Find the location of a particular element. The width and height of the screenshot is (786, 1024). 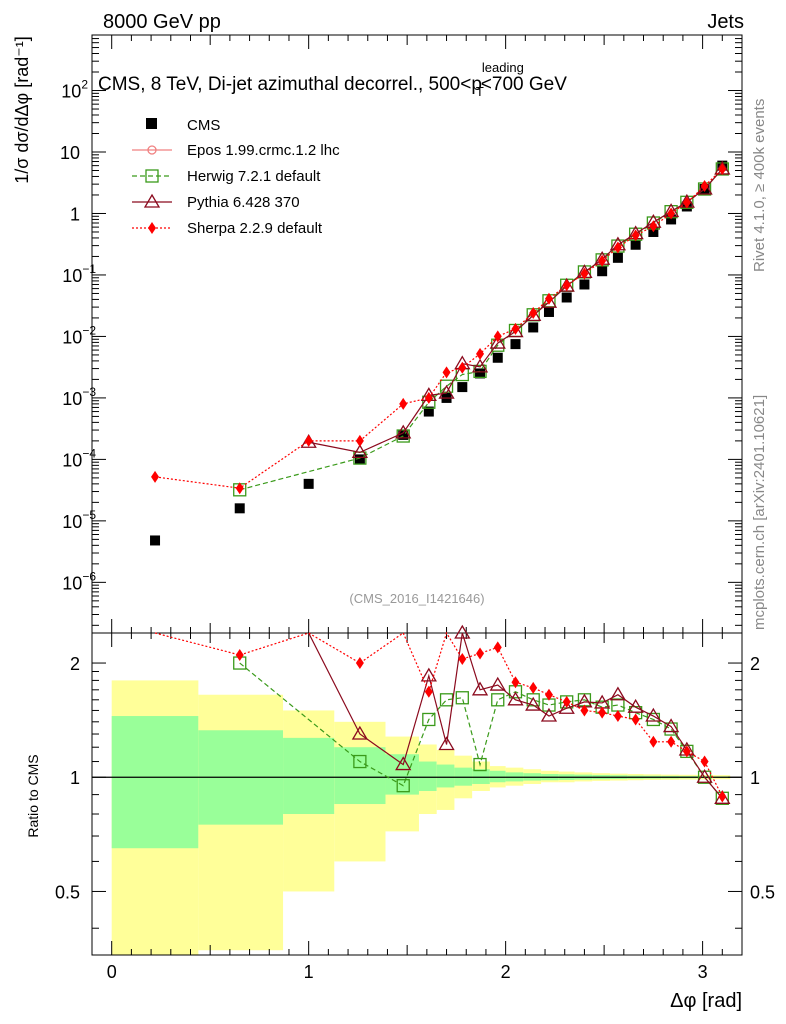

analysis-id: (CMS_2016_I1421646) is located at coordinates (416, 598).